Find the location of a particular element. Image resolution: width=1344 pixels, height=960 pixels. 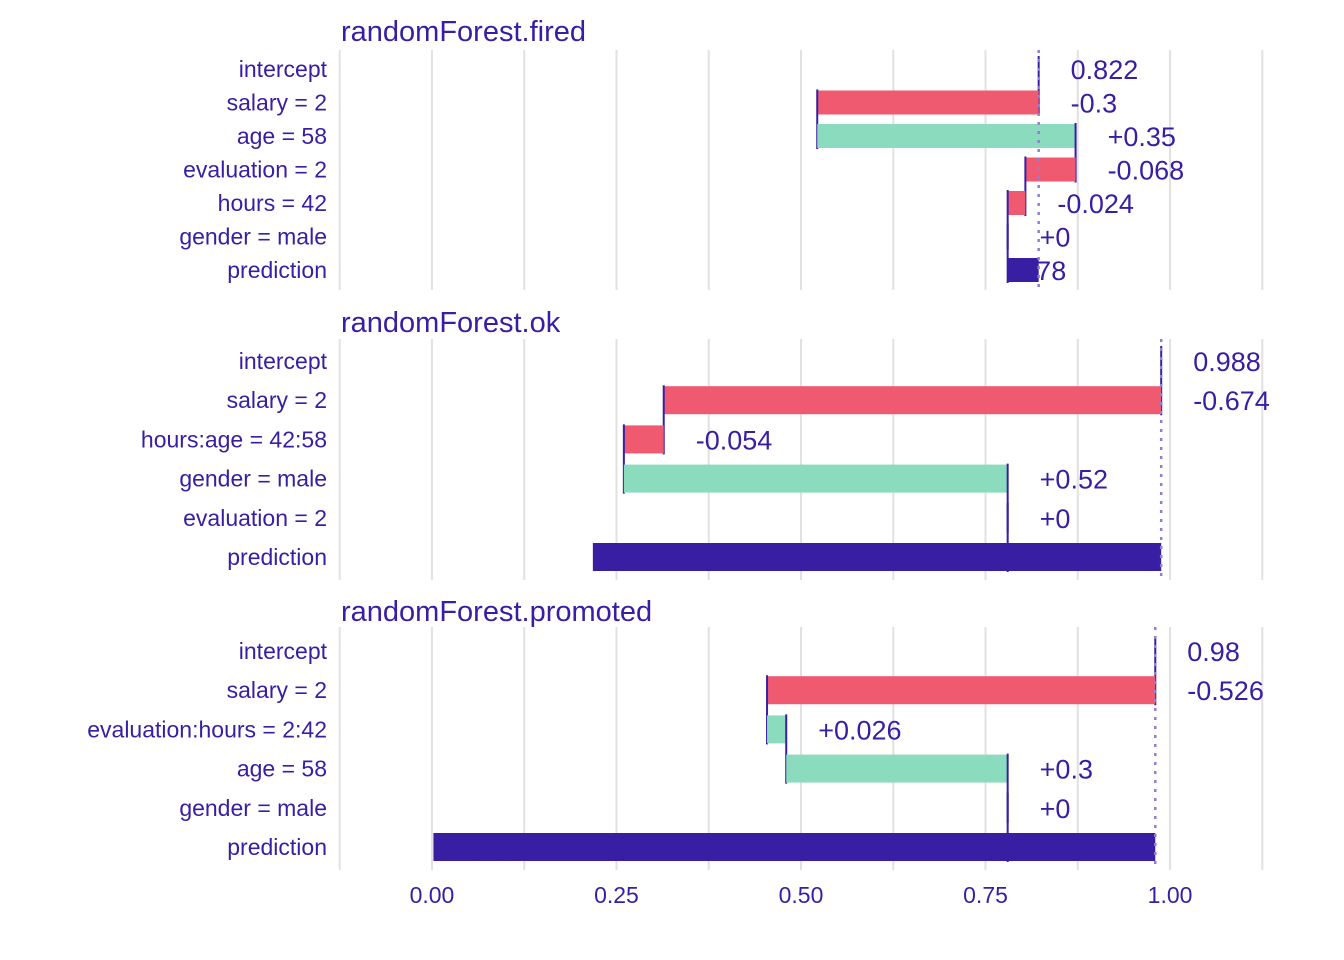

value-label: -0.068 is located at coordinates (1146, 171).